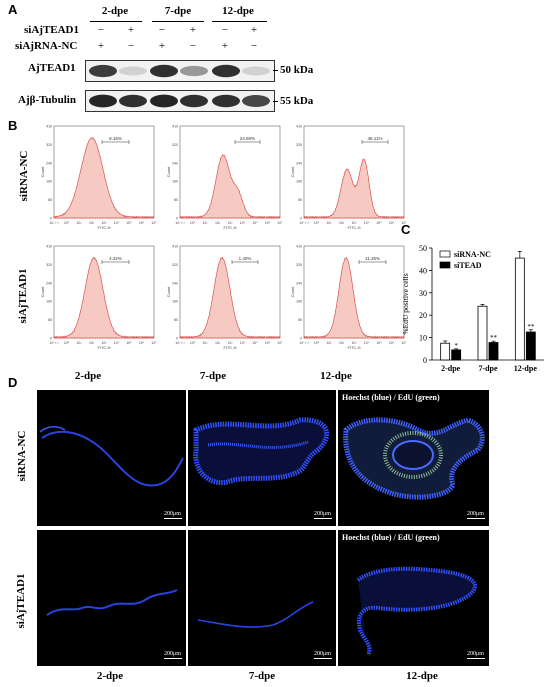  I want to click on svg-text: 10², so click(342, 223).